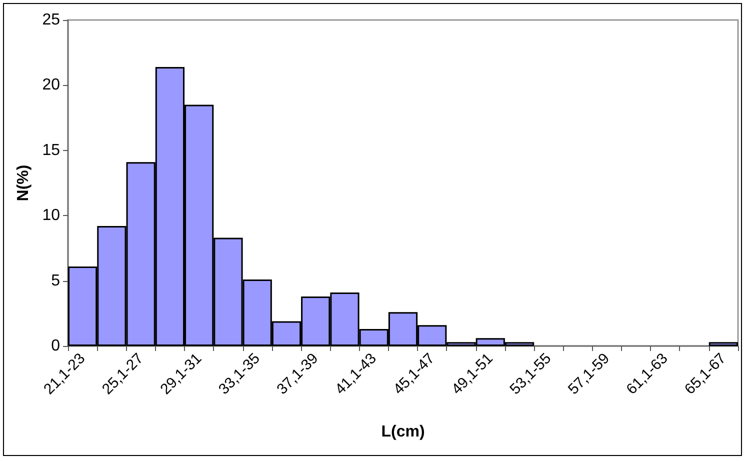 The height and width of the screenshot is (461, 747). Describe the element at coordinates (51, 215) in the screenshot. I see `y-tick-label: 10` at that location.